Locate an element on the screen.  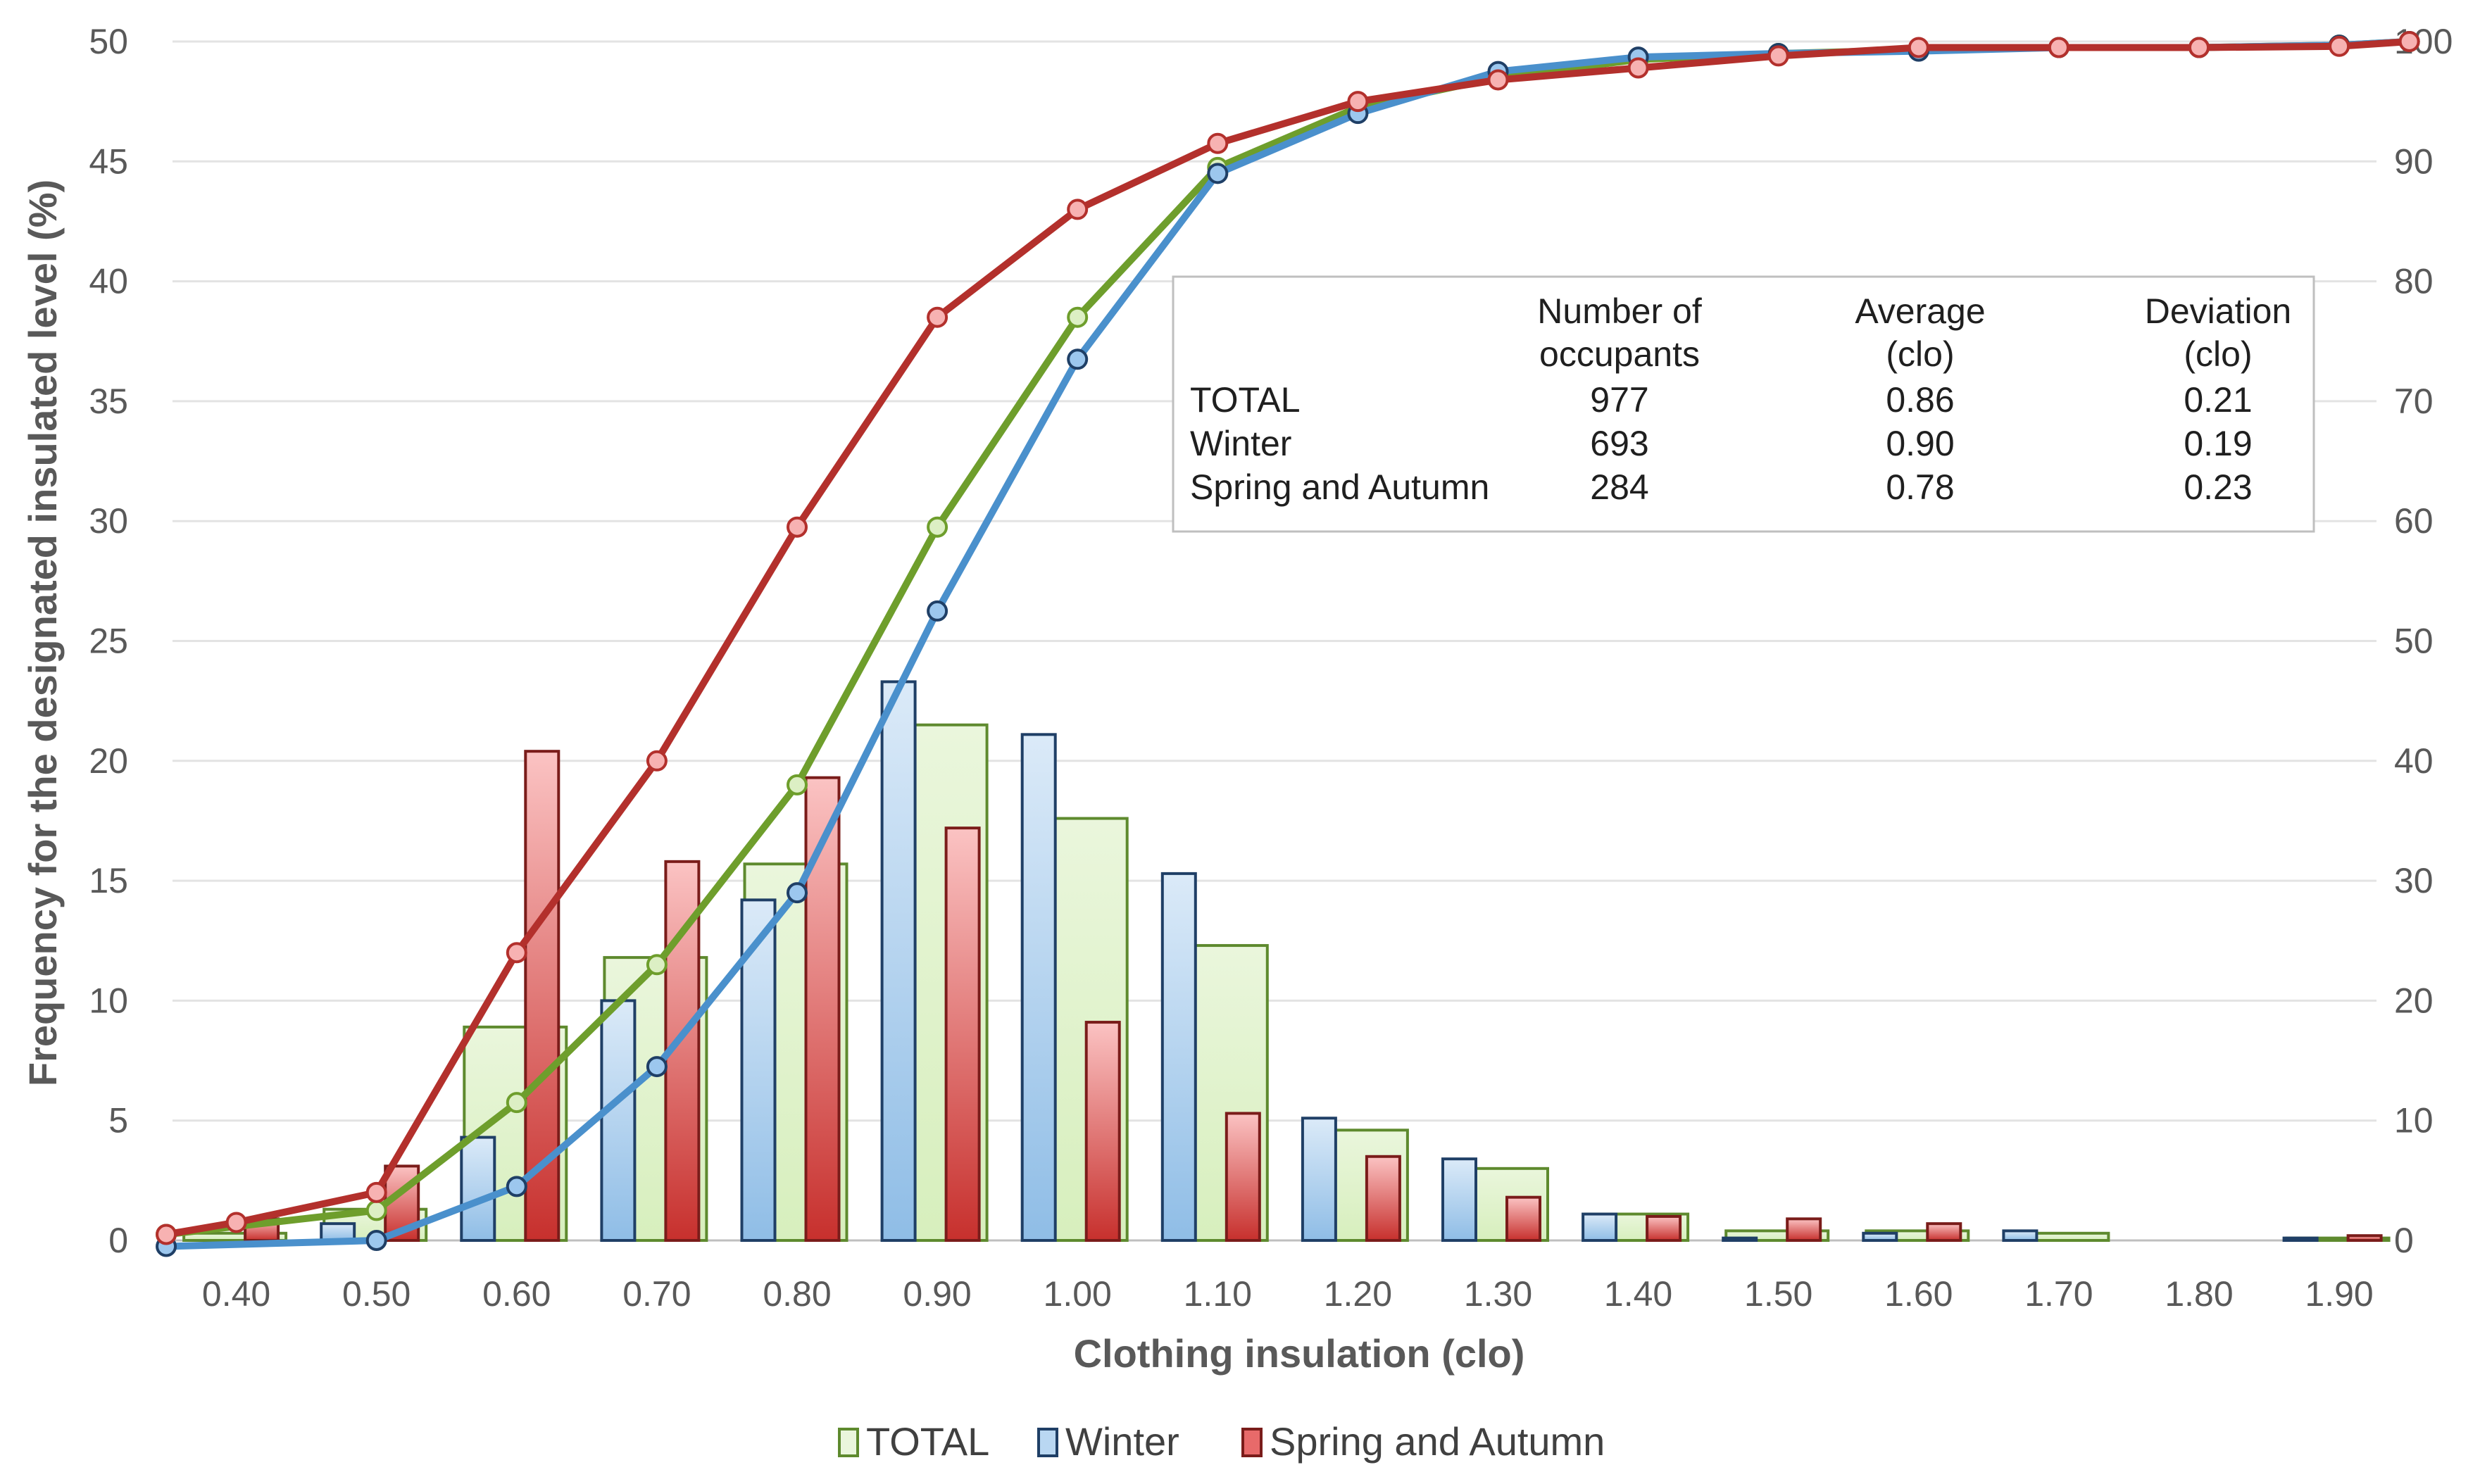
x-tick-label: 1.70 is located at coordinates (2058, 1294).